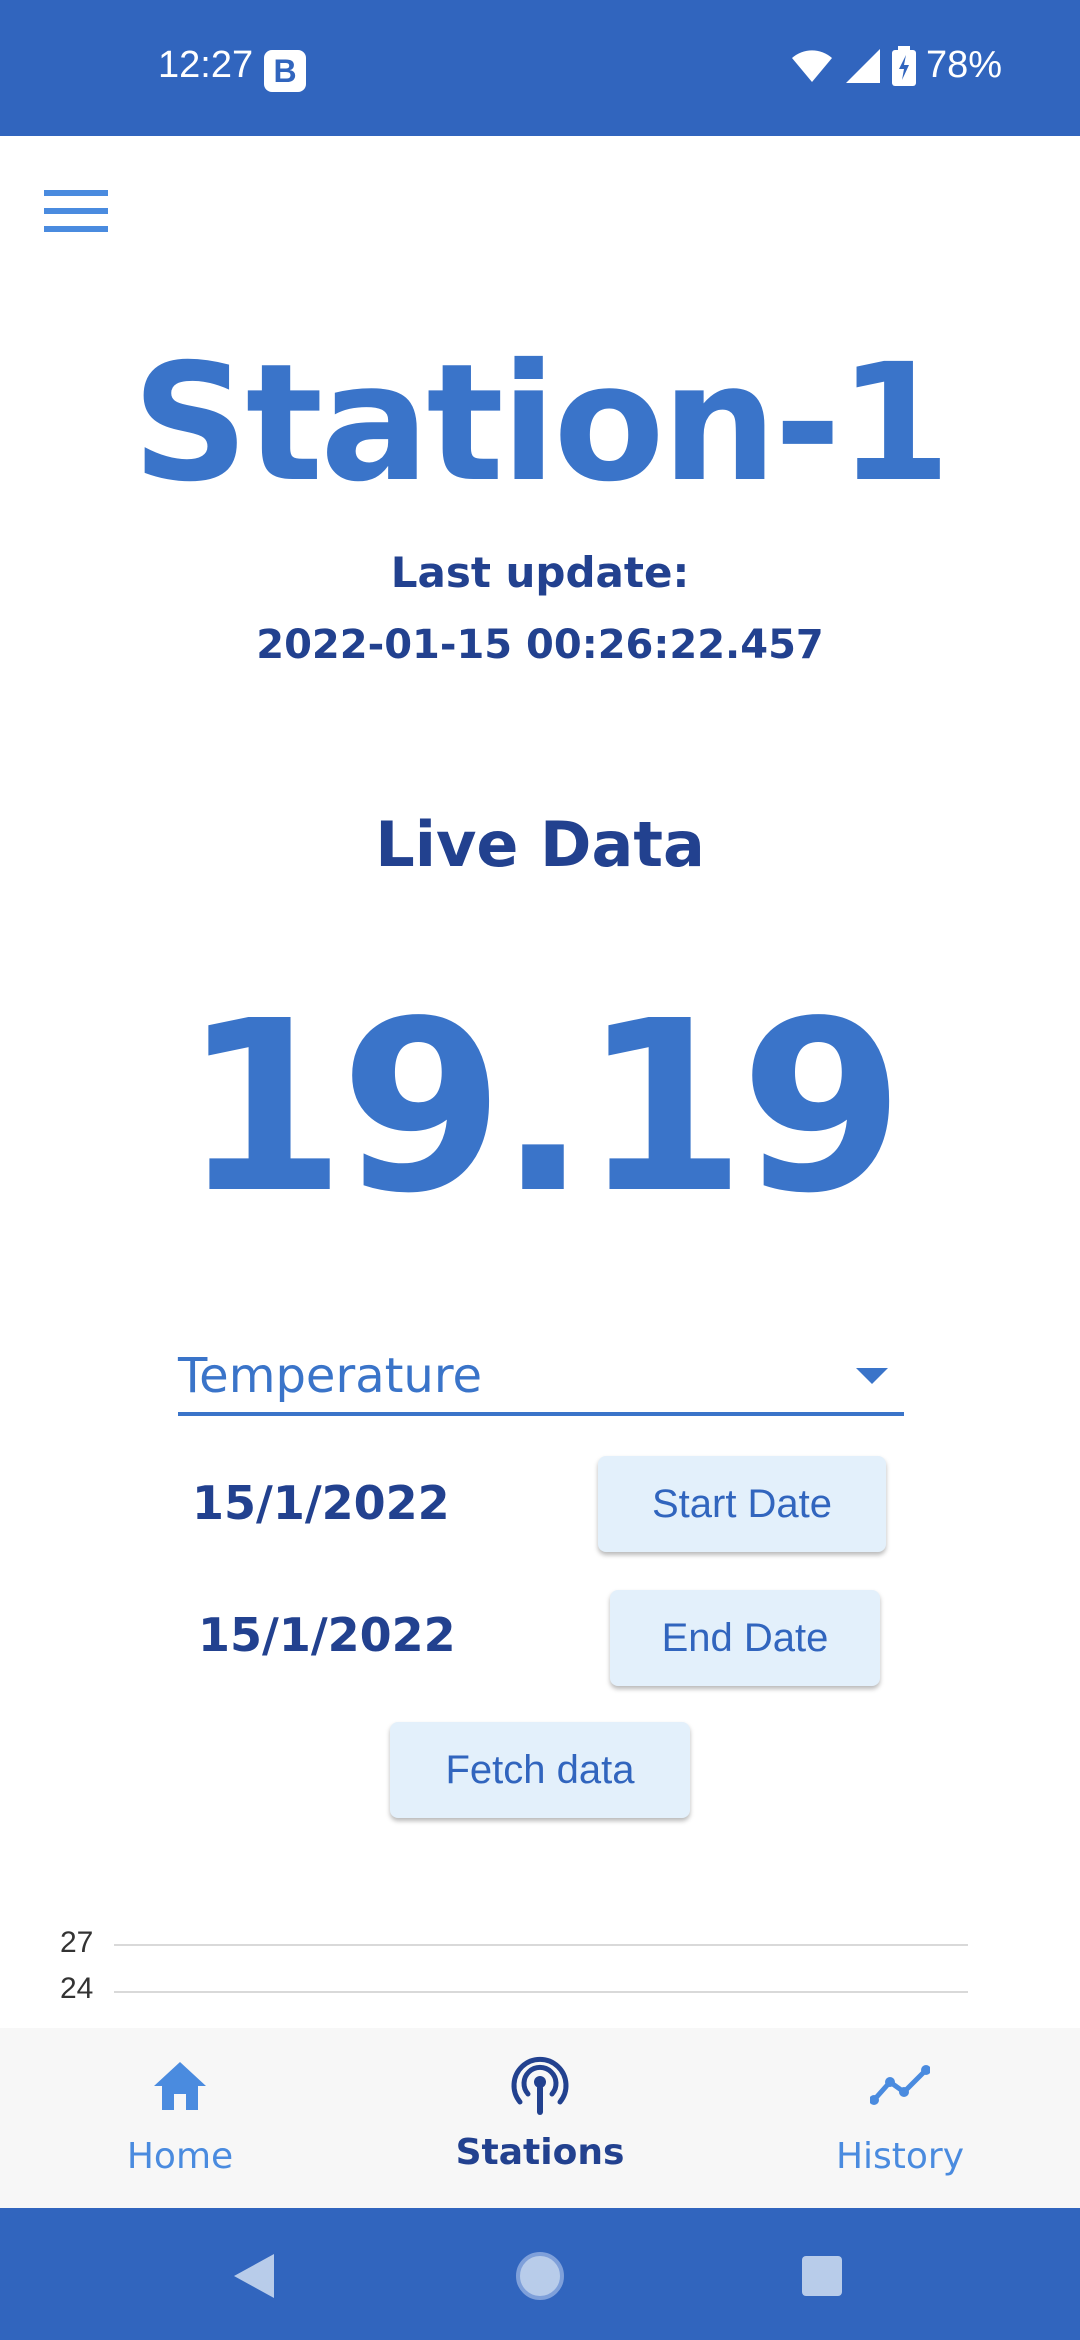 This screenshot has width=1080, height=2340. Describe the element at coordinates (541, 424) in the screenshot. I see `station-title: Station-1` at that location.